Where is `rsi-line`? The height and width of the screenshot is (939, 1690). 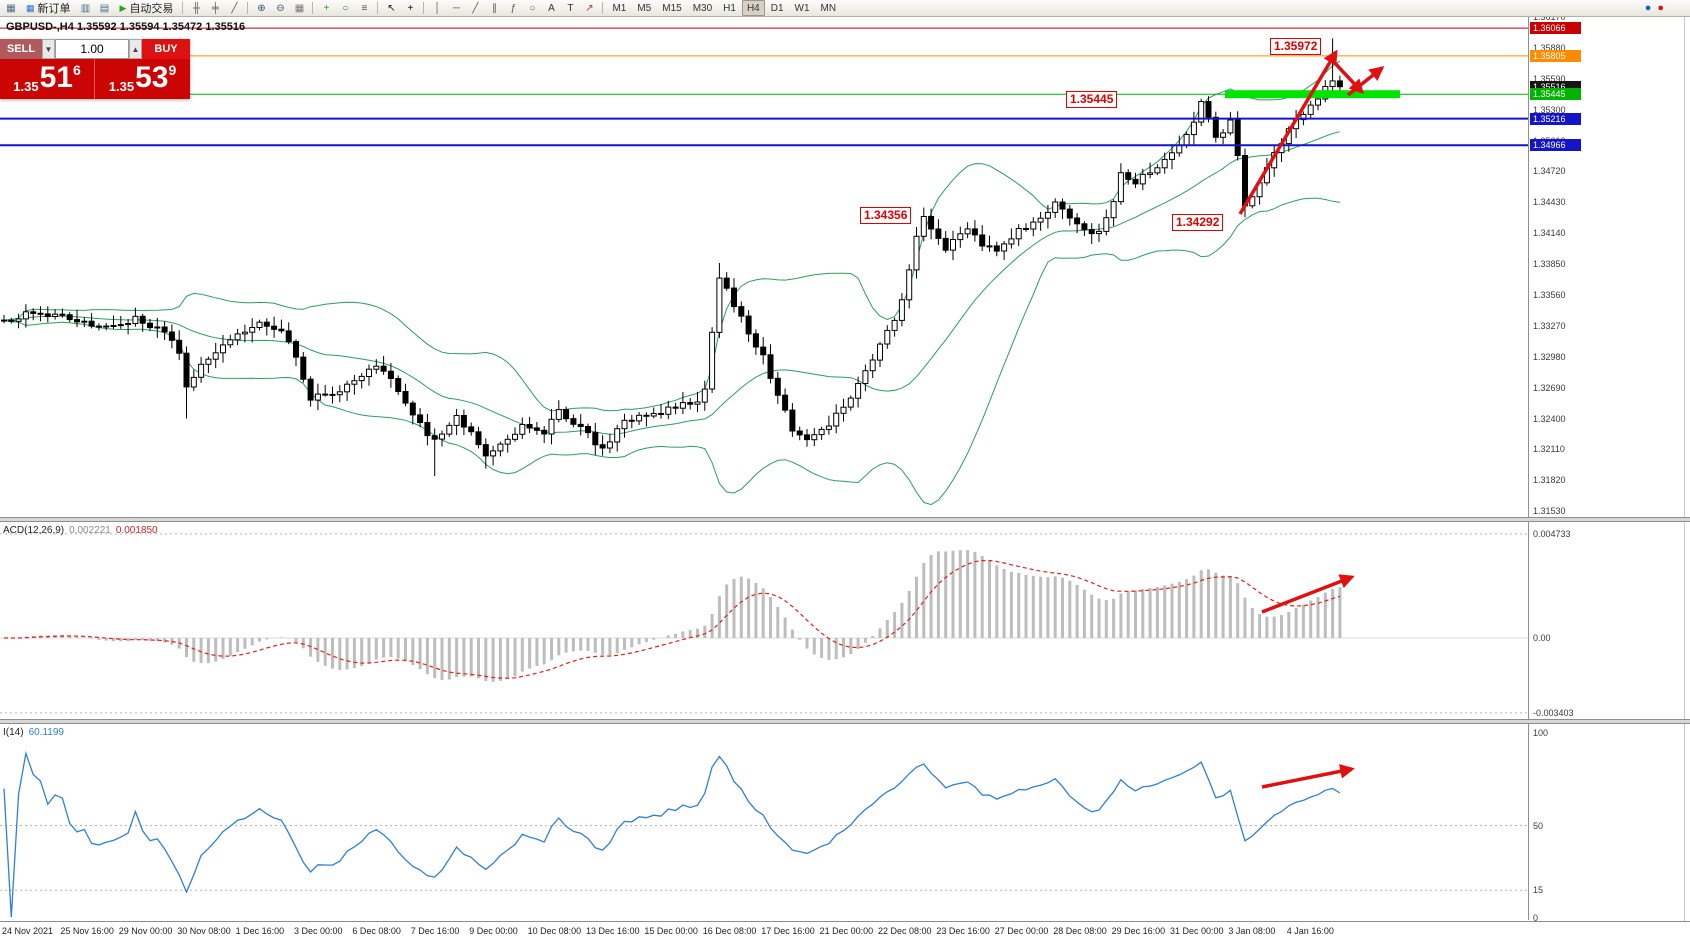 rsi-line is located at coordinates (672, 834).